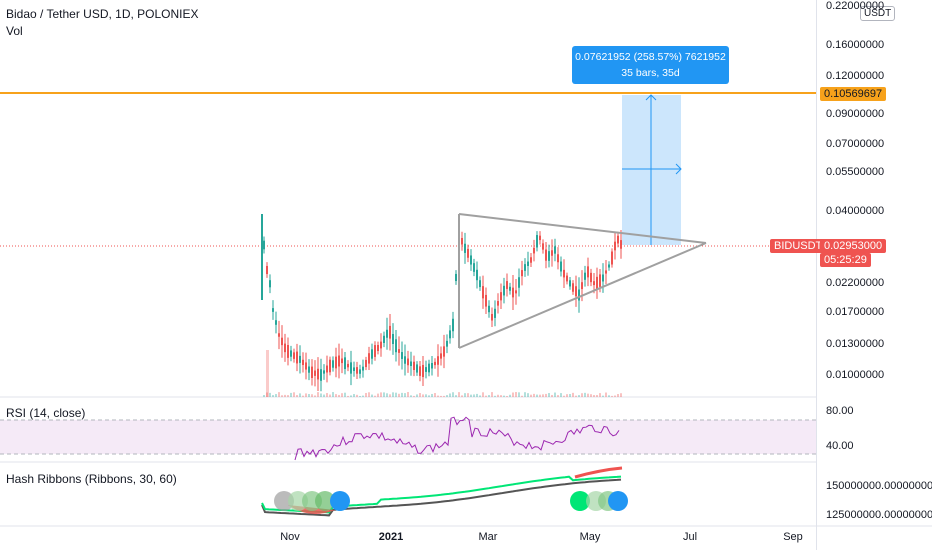  What do you see at coordinates (442, 373) in the screenshot?
I see `volume-bars` at bounding box center [442, 373].